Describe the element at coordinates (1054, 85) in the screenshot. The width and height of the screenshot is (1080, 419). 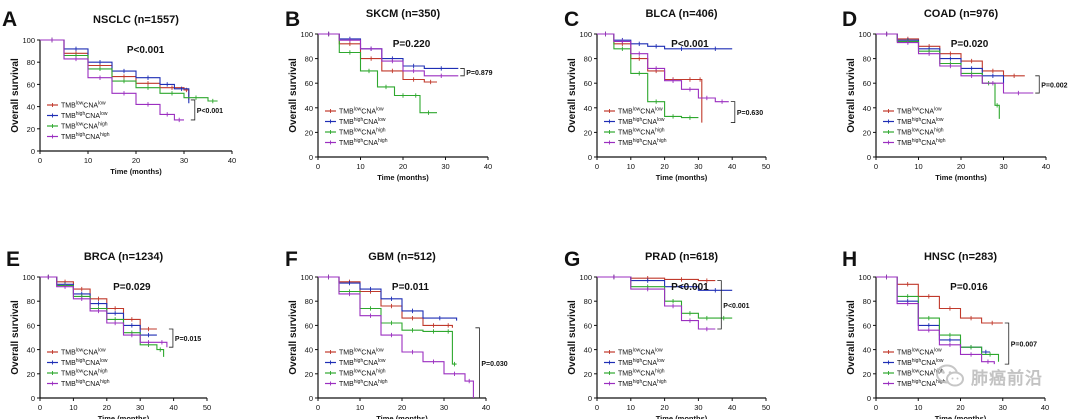
I see `p-value-bracket: P=0.002` at that location.